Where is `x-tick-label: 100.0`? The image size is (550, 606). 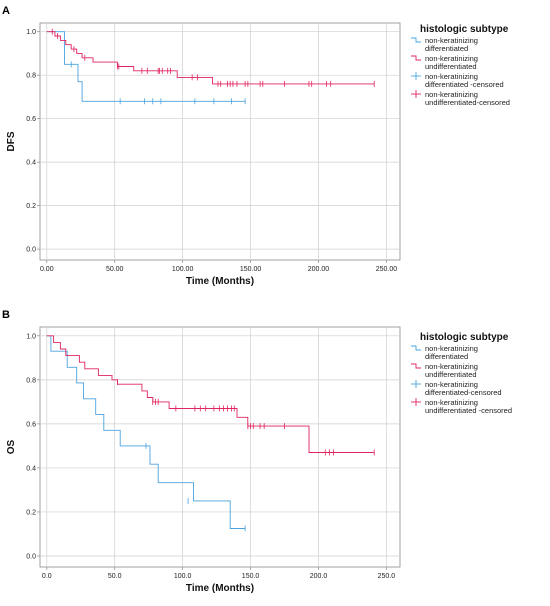 x-tick-label: 100.0 is located at coordinates (183, 576).